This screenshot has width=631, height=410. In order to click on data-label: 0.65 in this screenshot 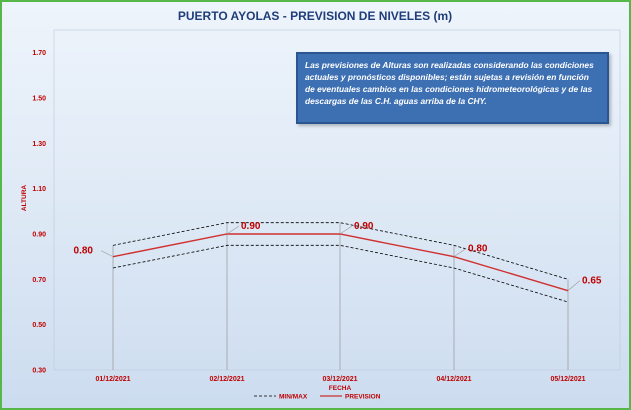, I will do `click(592, 281)`.